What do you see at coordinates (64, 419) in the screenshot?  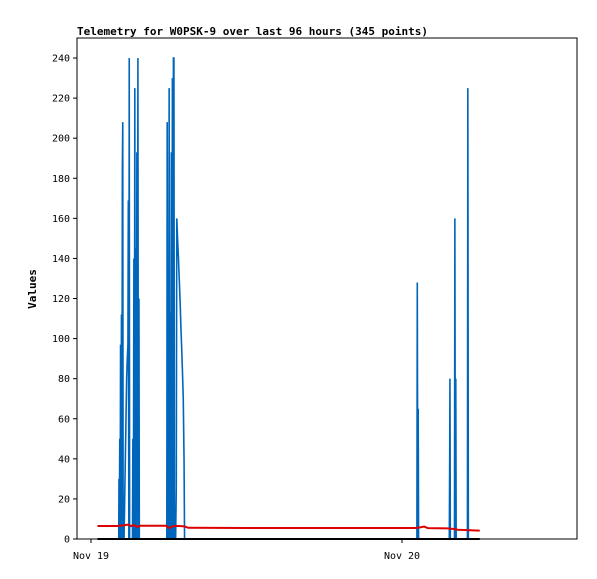 I see `y-tick-label: 60` at bounding box center [64, 419].